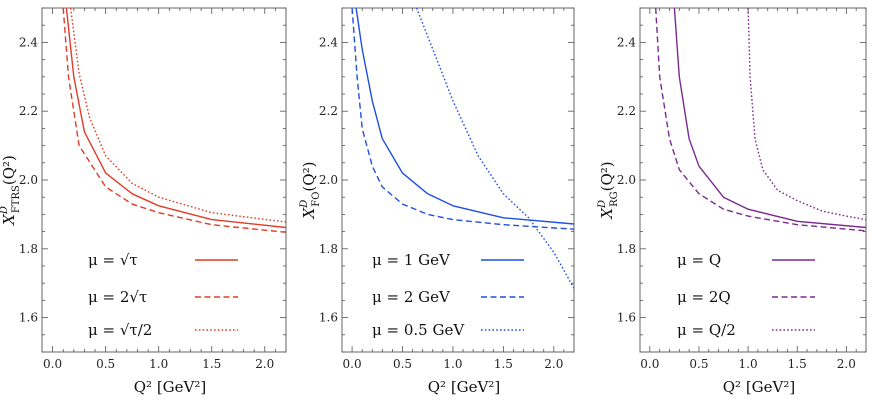 The width and height of the screenshot is (872, 407). Describe the element at coordinates (113, 260) in the screenshot. I see `legend-label: μ = √τ` at that location.